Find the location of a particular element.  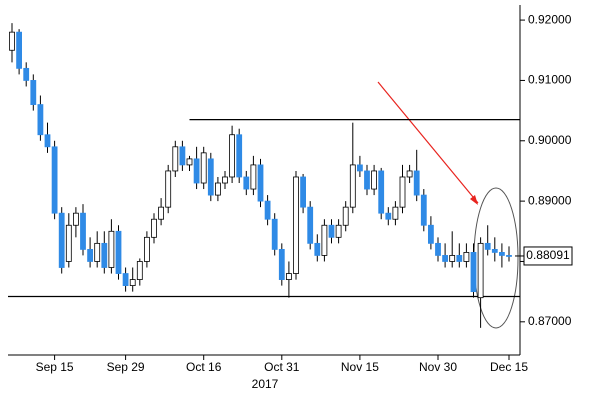

last-price-box is located at coordinates (548, 256).